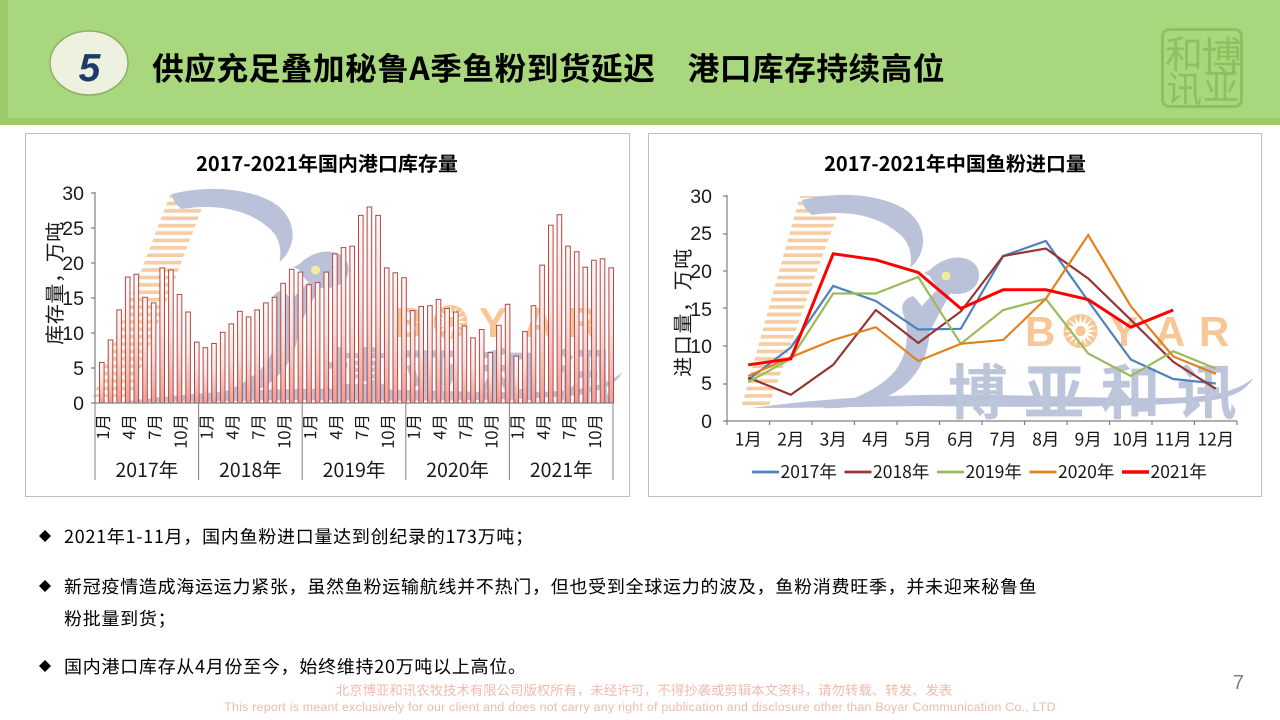 The height and width of the screenshot is (720, 1280). What do you see at coordinates (1238, 683) in the screenshot?
I see `svg-text: 7` at bounding box center [1238, 683].